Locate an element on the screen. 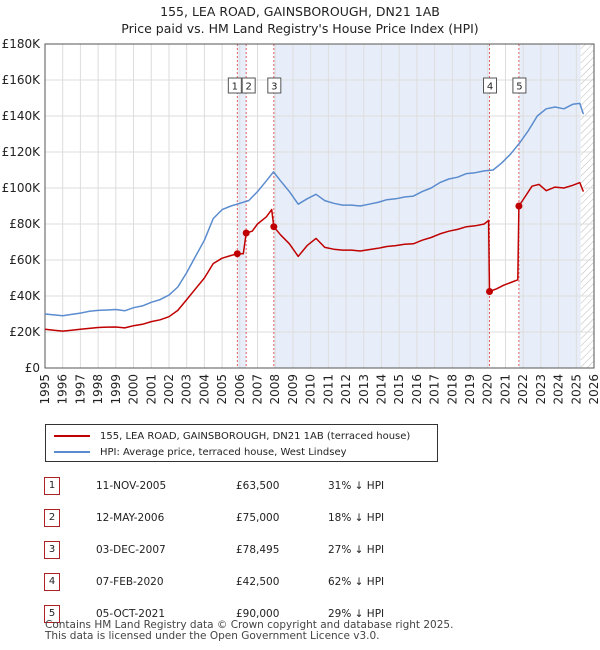 This screenshot has width=600, height=650. table-row: 2 12-MAY-2006 £75,000 18% ↓ HPI is located at coordinates (207, 518).